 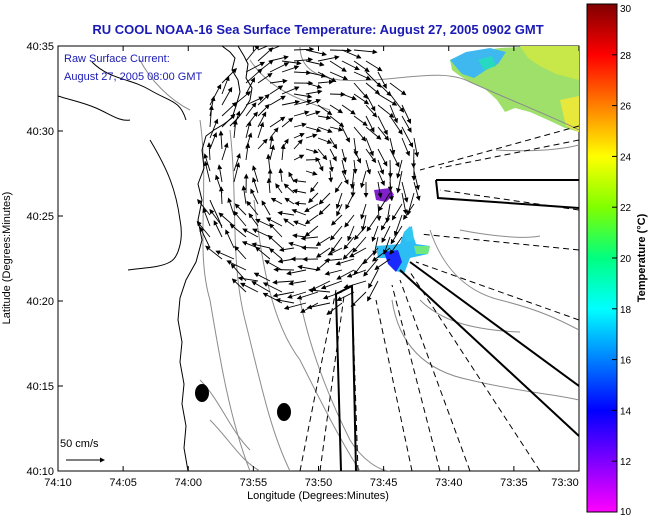 What do you see at coordinates (626, 512) in the screenshot?
I see `colorbar-tick-label: 10` at bounding box center [626, 512].